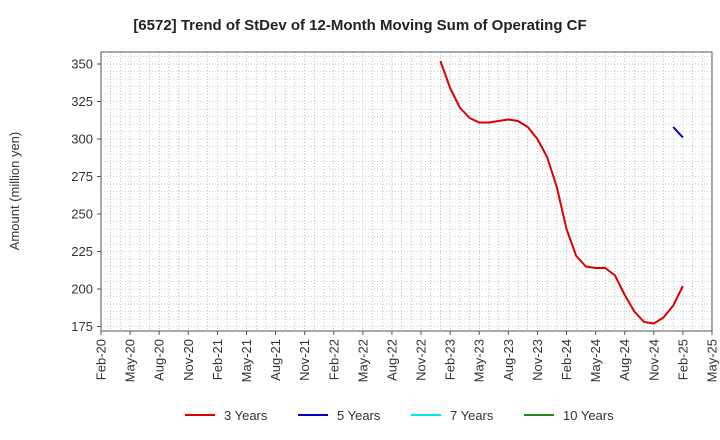  I want to click on x-tick-label: May-21, so click(246, 360).